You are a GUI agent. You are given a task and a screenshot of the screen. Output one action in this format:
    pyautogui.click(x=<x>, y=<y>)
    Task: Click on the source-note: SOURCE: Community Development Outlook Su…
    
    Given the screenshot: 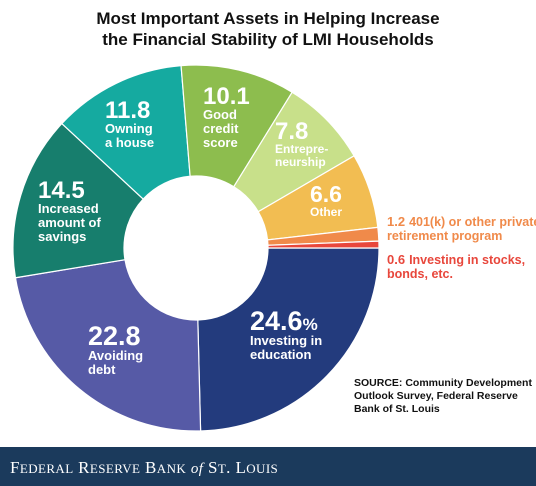 What is the action you would take?
    pyautogui.click(x=444, y=396)
    